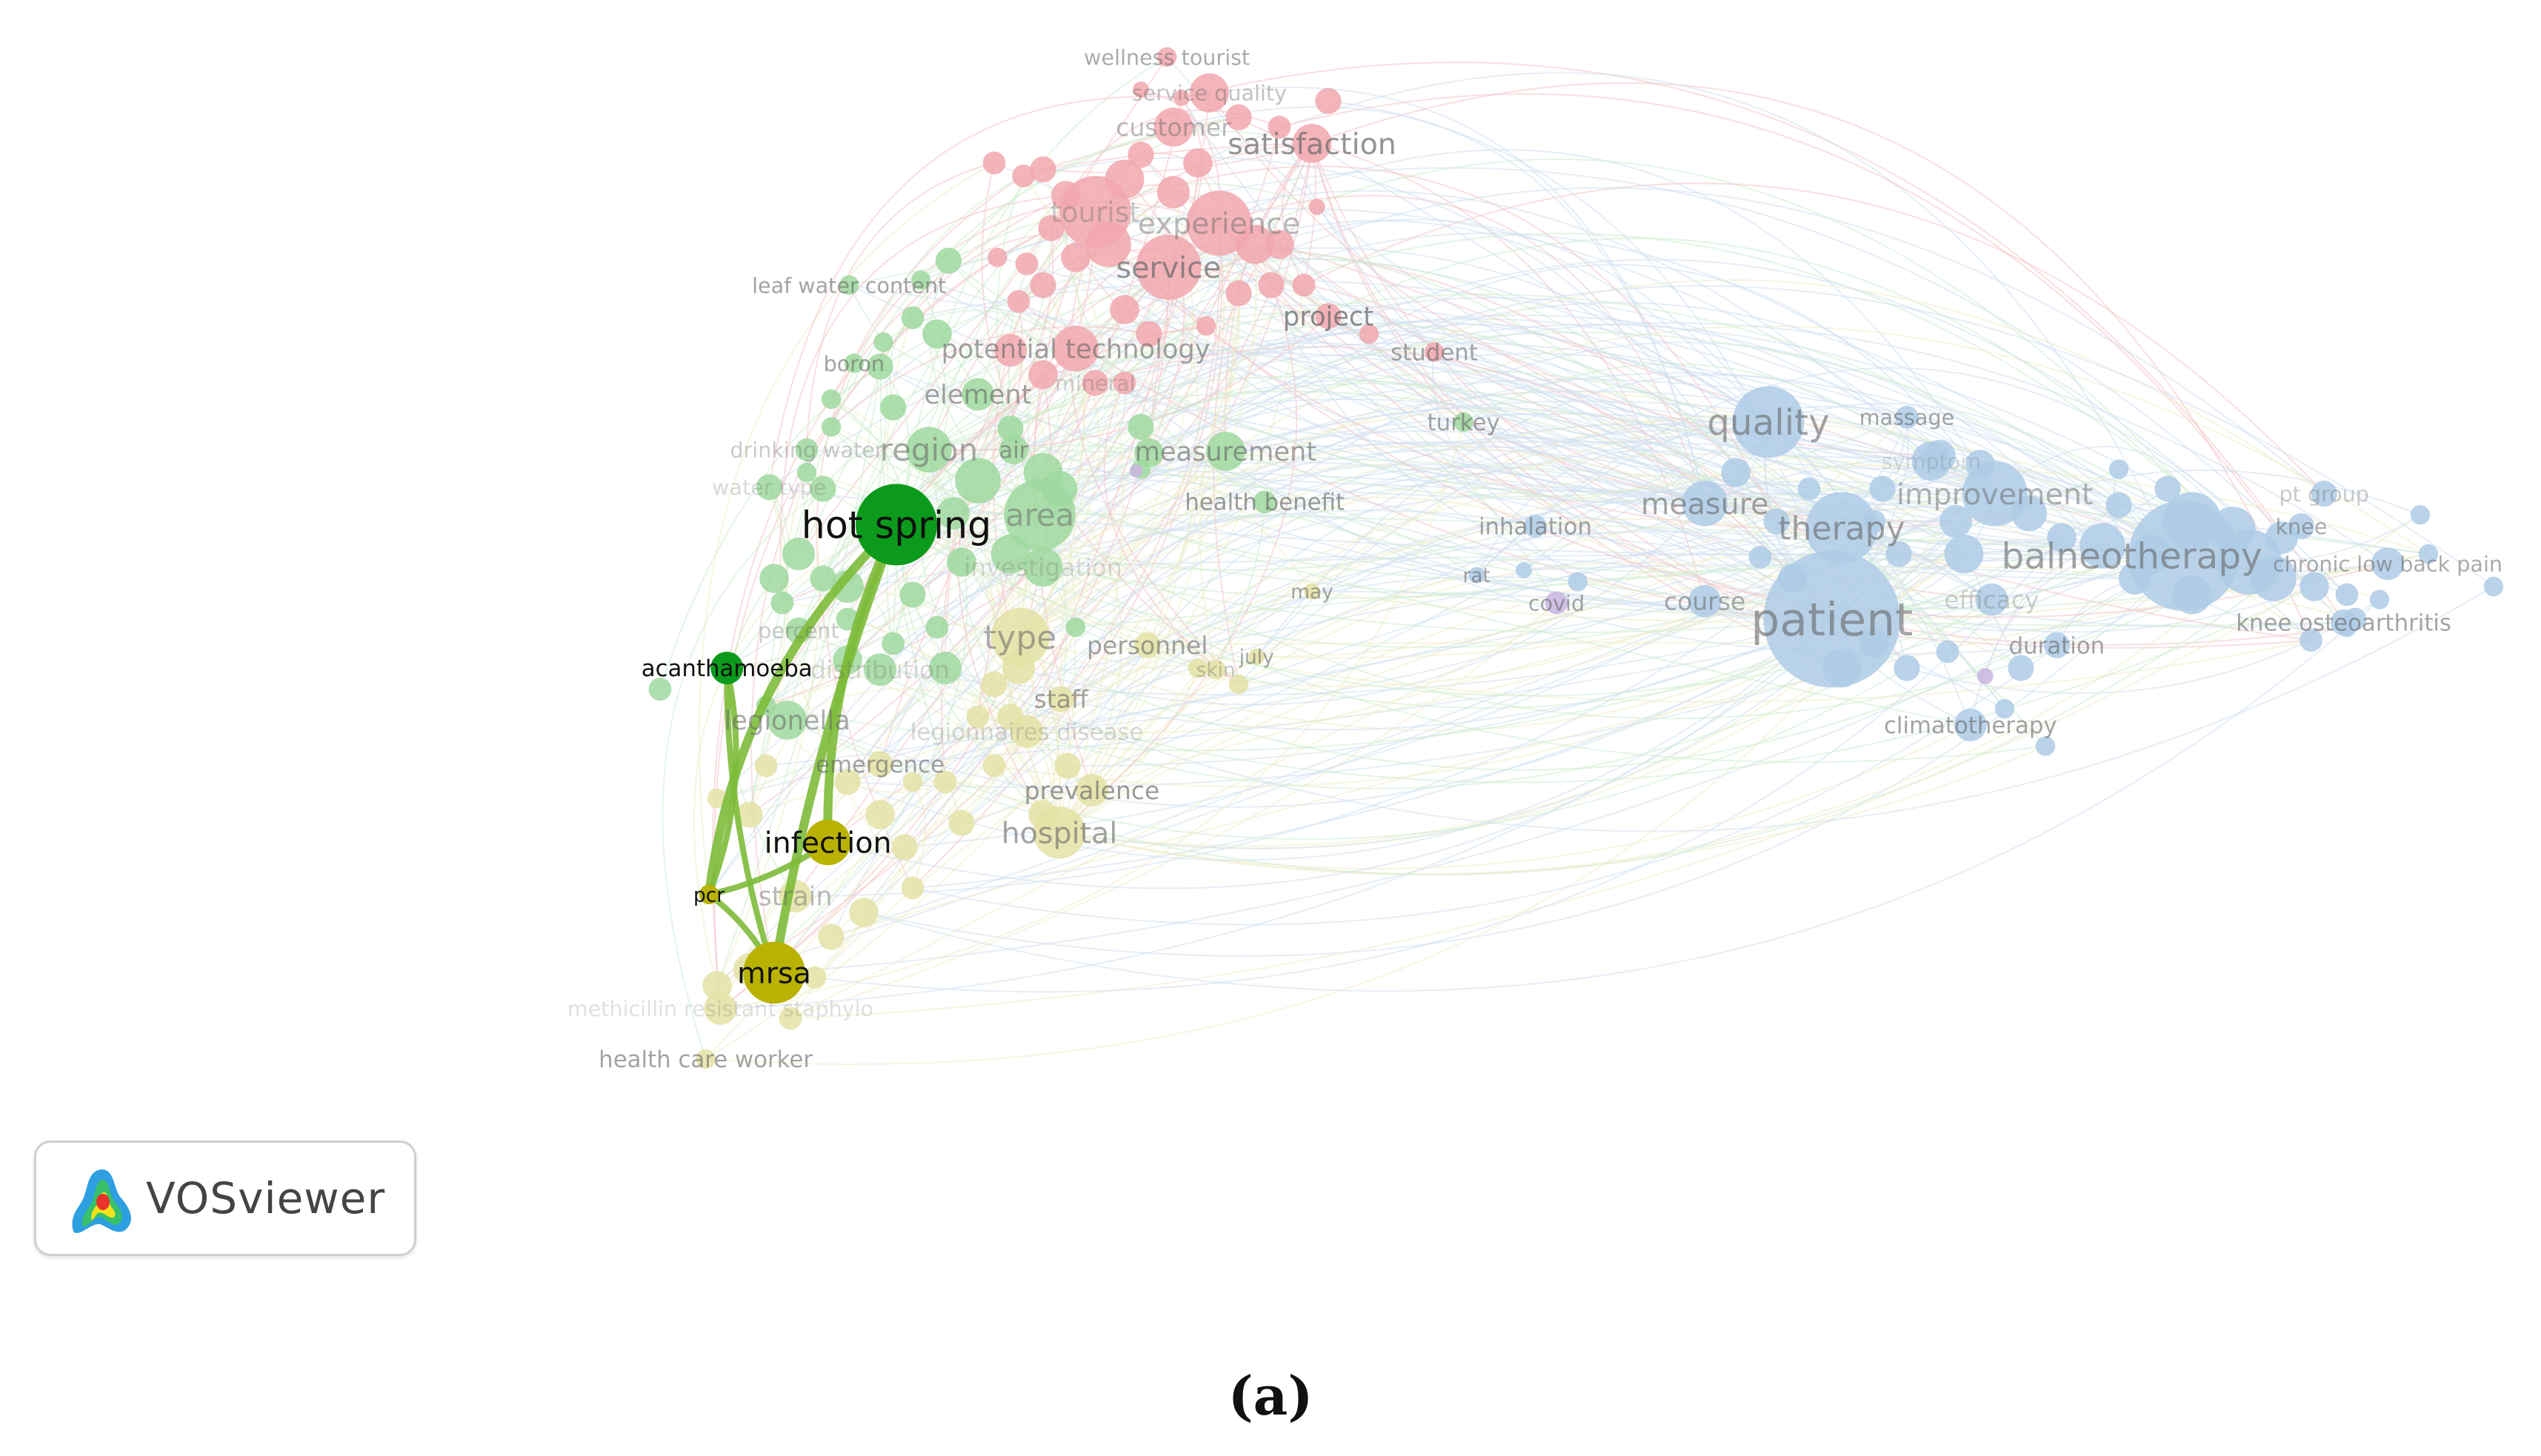 This screenshot has height=1456, width=2541. Describe the element at coordinates (2301, 526) in the screenshot. I see `term-node-knee` at that location.